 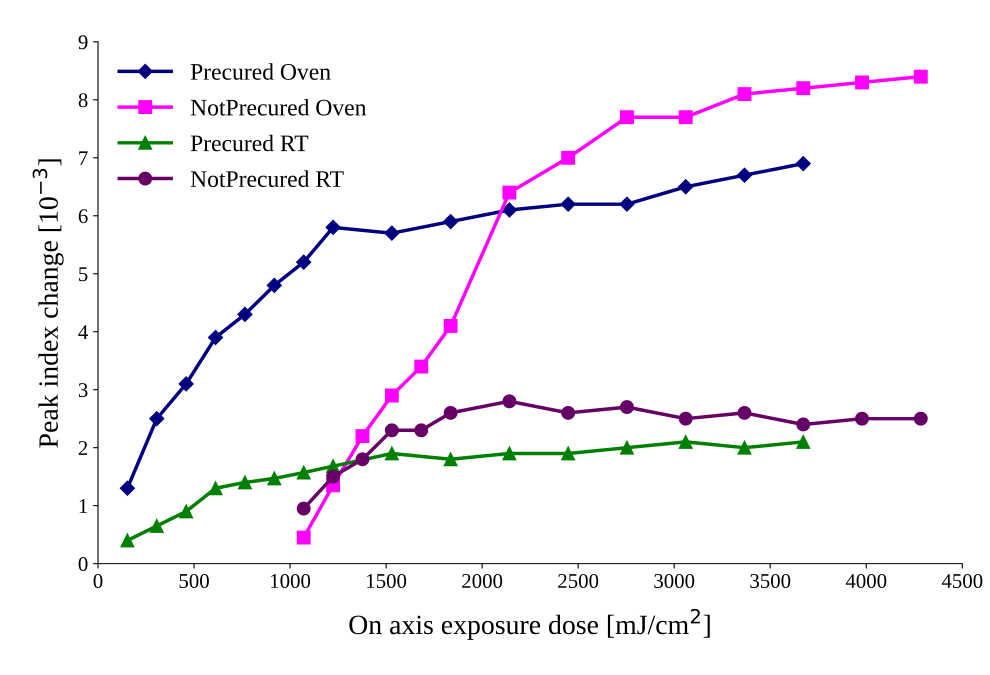 I want to click on y-tick-label: 9, so click(x=83, y=42).